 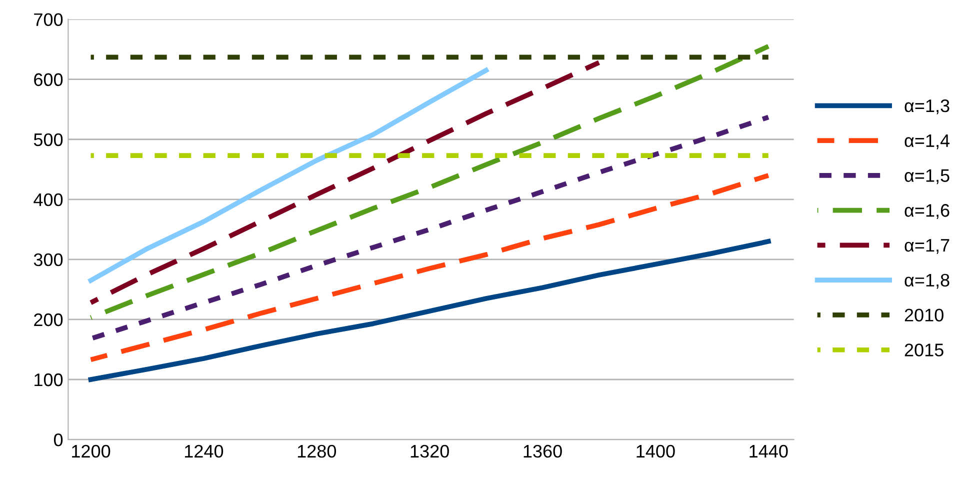 What do you see at coordinates (48, 259) in the screenshot?
I see `y-tick-label: 300` at bounding box center [48, 259].